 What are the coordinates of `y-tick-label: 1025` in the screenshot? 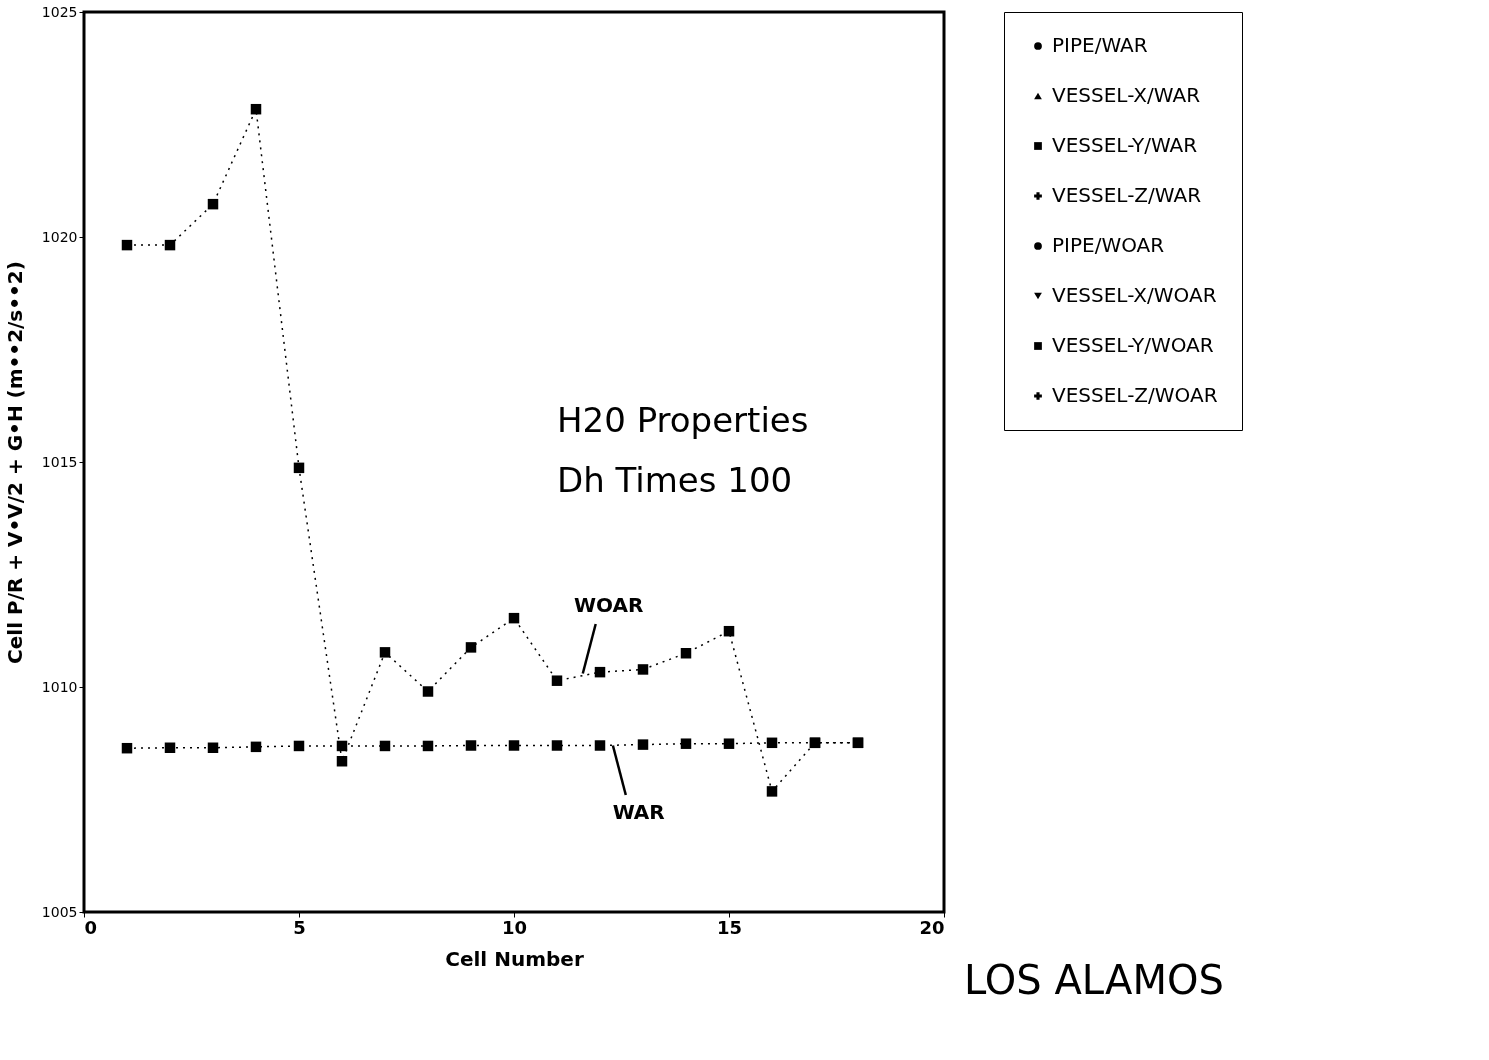 It's located at (59, 11).